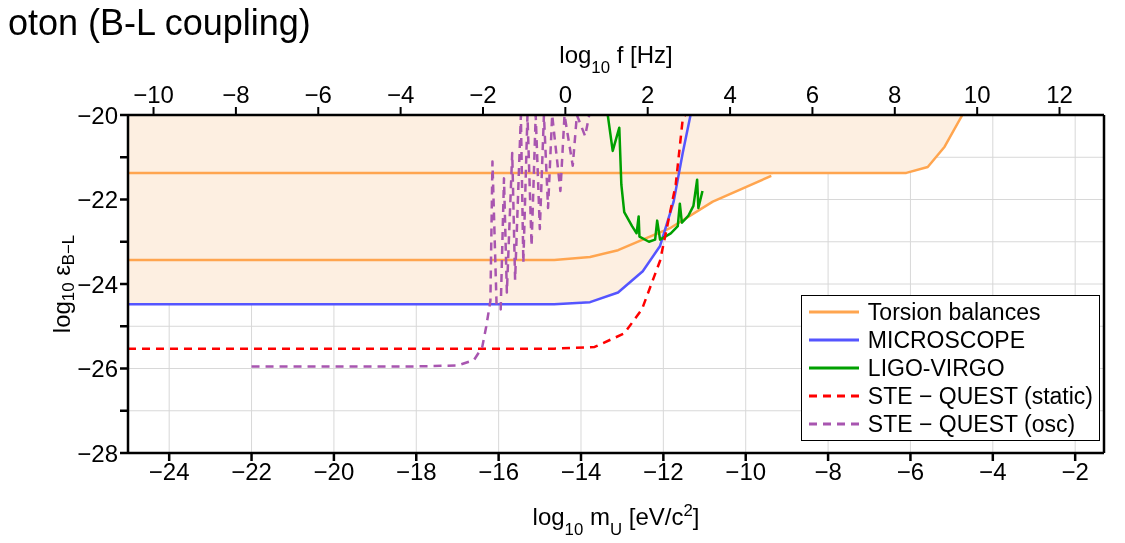  I want to click on x-tick-label: −8, so click(828, 472).